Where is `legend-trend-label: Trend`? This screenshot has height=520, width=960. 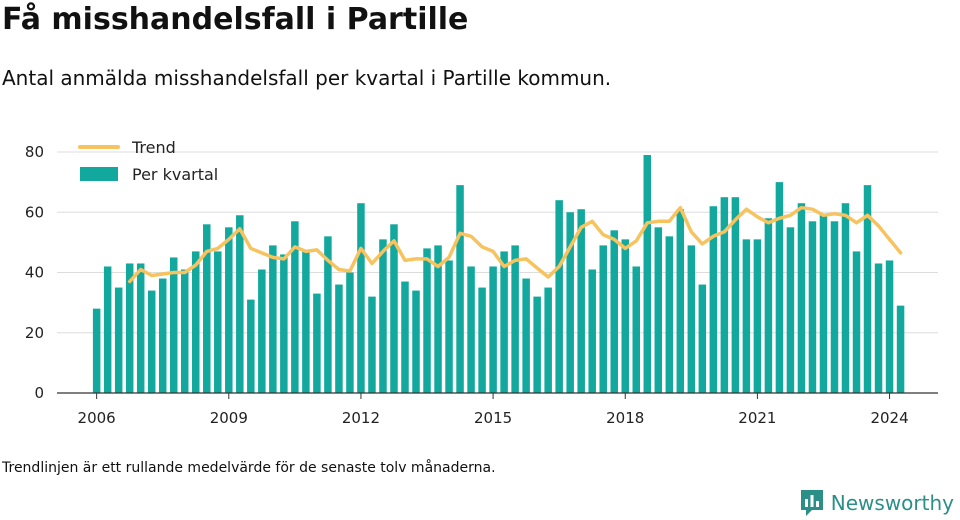 legend-trend-label: Trend is located at coordinates (153, 147).